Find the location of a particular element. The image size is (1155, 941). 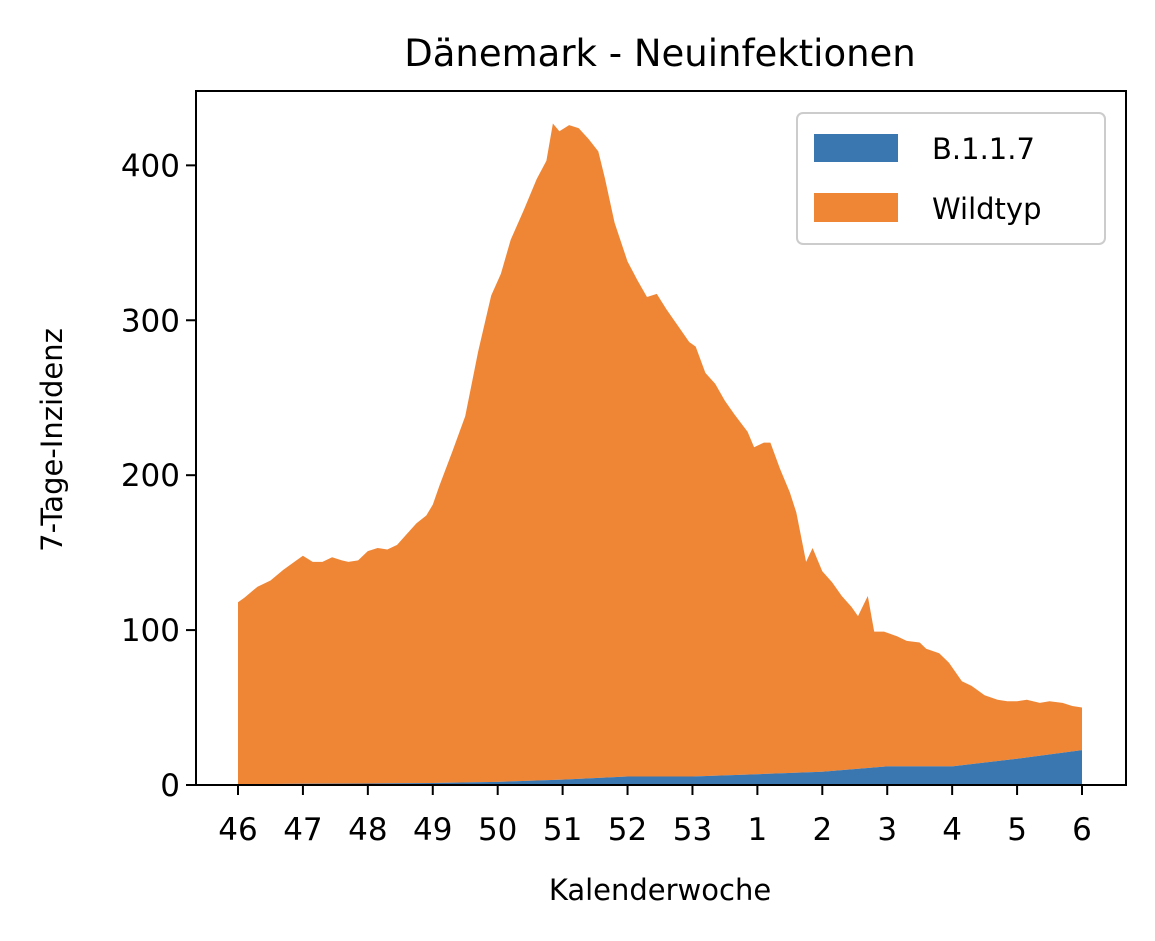

x-tick-label: 53 is located at coordinates (692, 830).